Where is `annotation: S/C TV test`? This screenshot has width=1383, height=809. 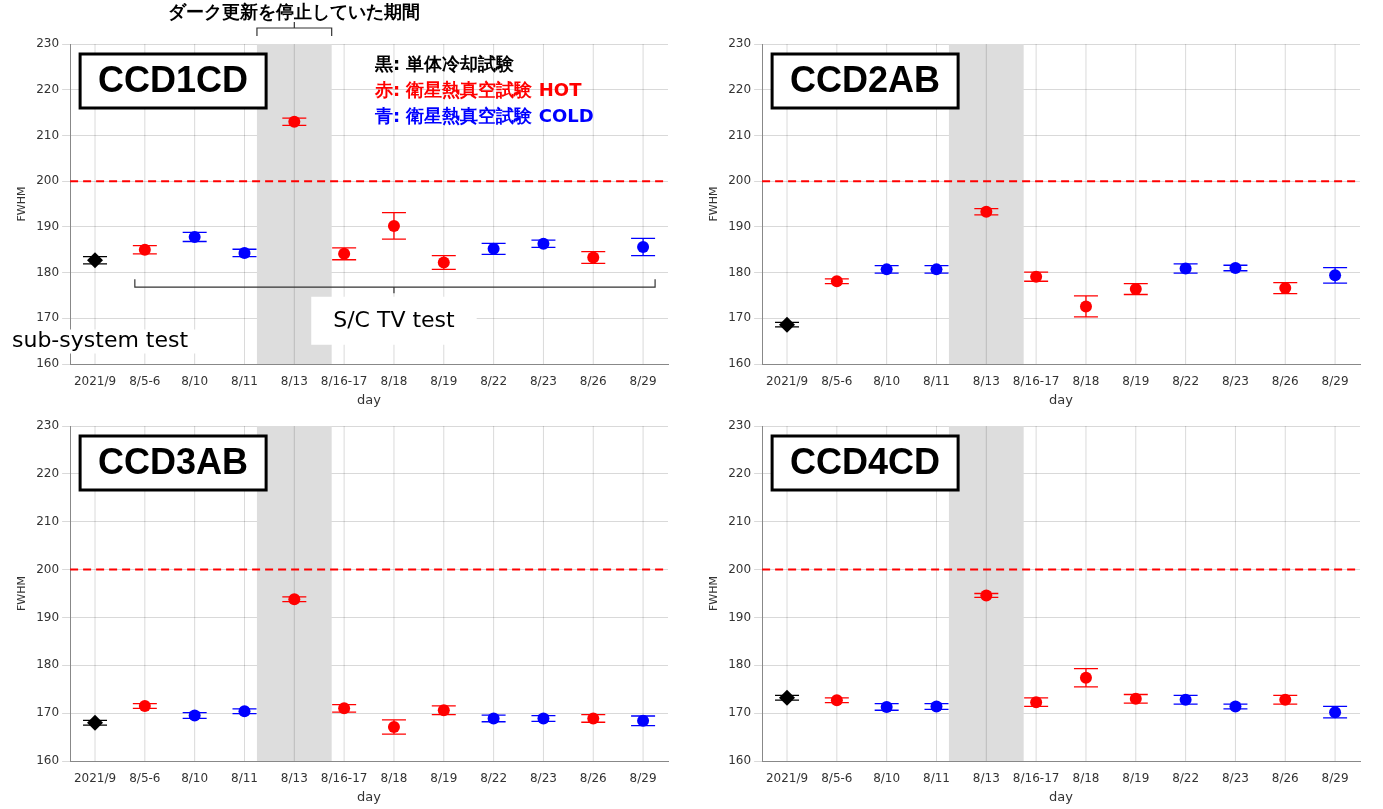
annotation: S/C TV test is located at coordinates (394, 319).